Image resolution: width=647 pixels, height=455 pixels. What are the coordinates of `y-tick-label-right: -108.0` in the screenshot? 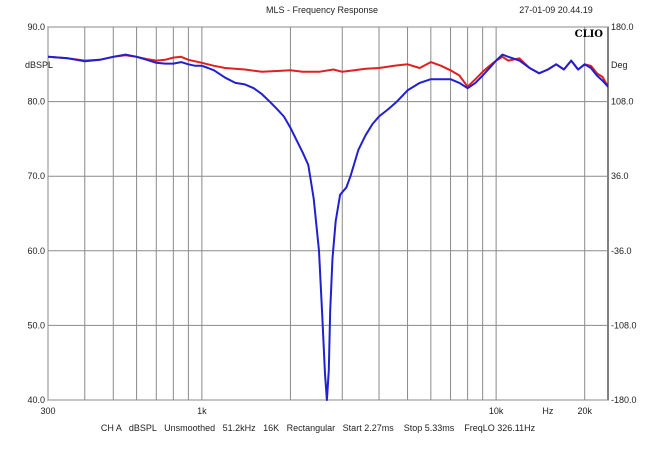 It's located at (624, 325).